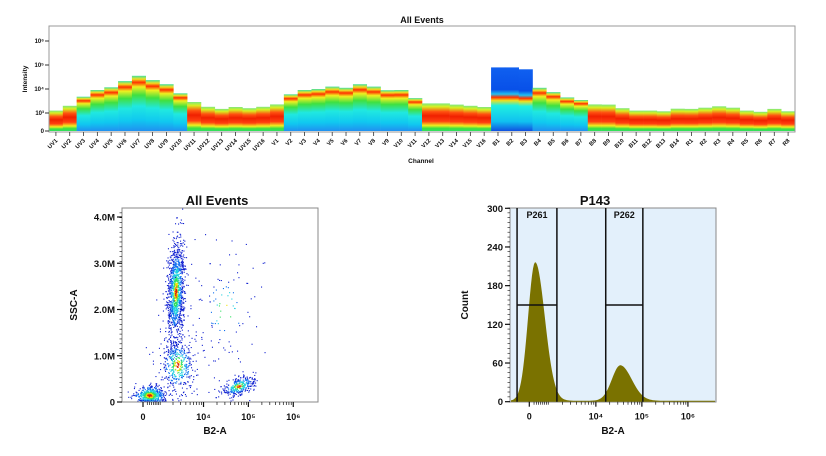 The image size is (826, 456). Describe the element at coordinates (248, 417) in the screenshot. I see `scatter-x-tick-label: 10⁵` at that location.